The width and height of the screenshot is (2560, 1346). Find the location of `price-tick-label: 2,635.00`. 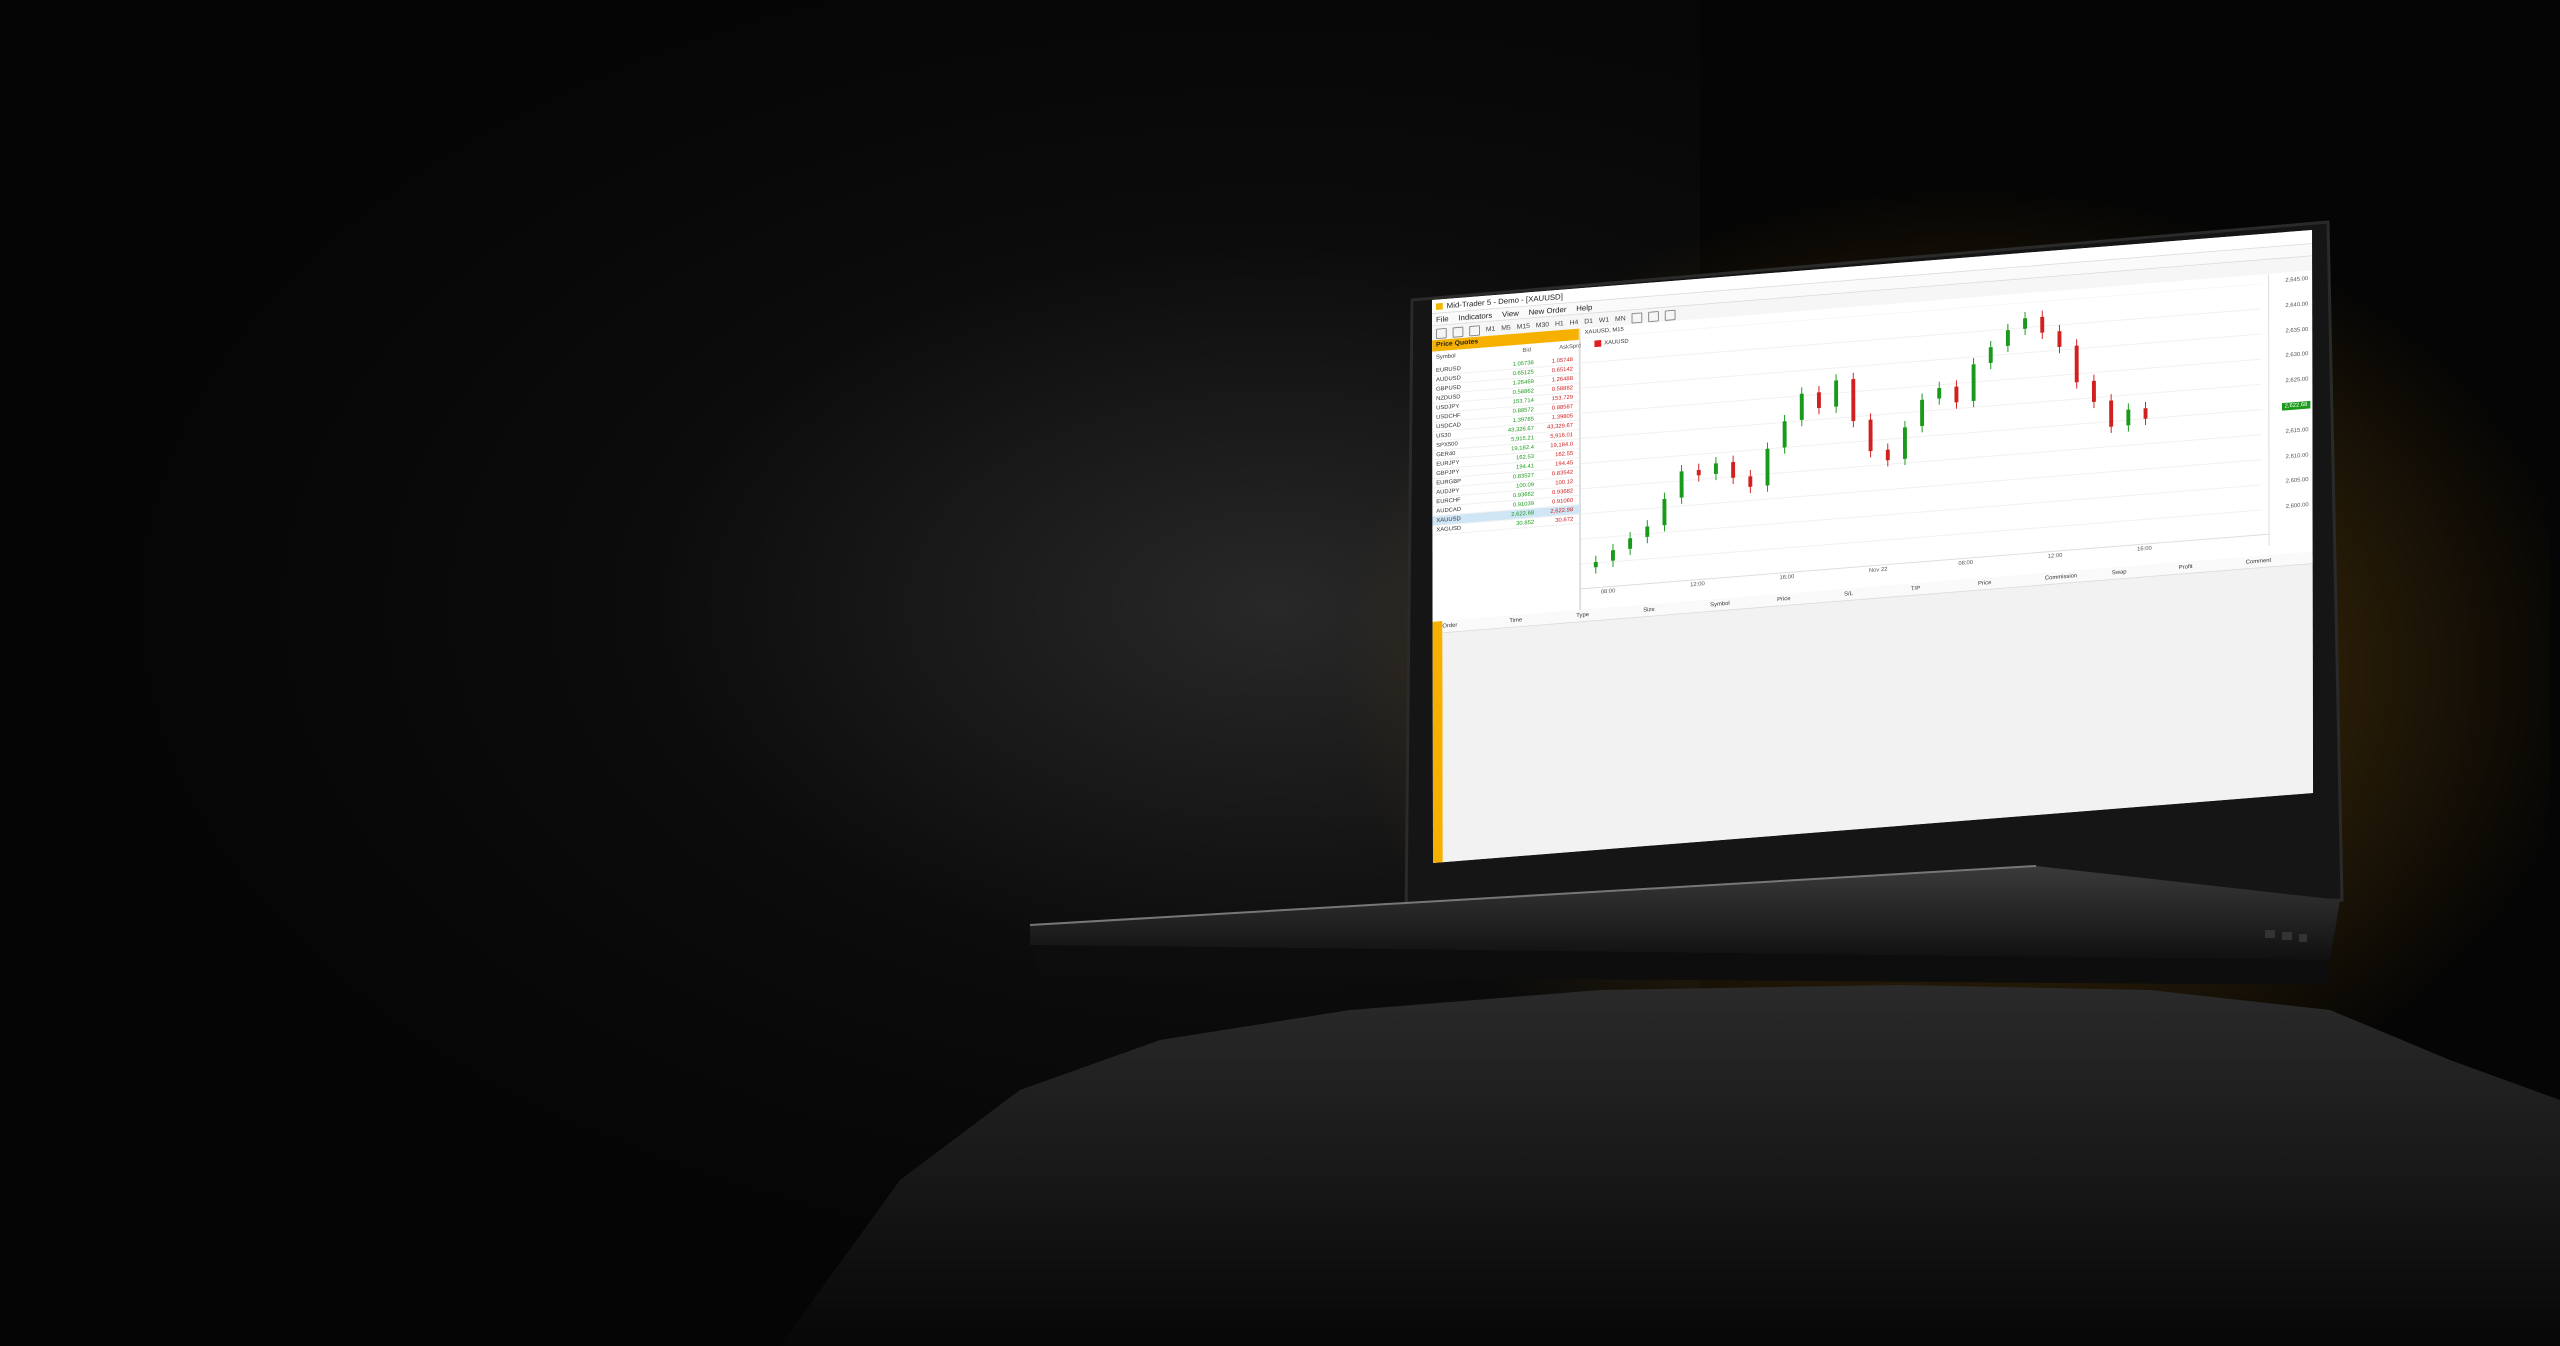

price-tick-label: 2,635.00 is located at coordinates (2297, 330).